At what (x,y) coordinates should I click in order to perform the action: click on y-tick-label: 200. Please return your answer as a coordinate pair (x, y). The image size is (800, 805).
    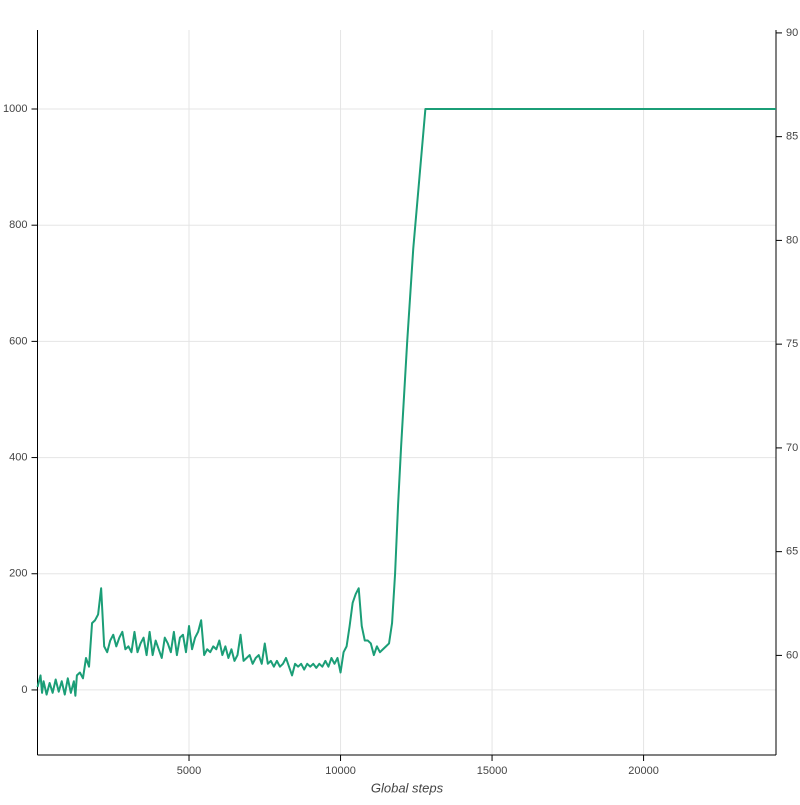
    Looking at the image, I should click on (18, 574).